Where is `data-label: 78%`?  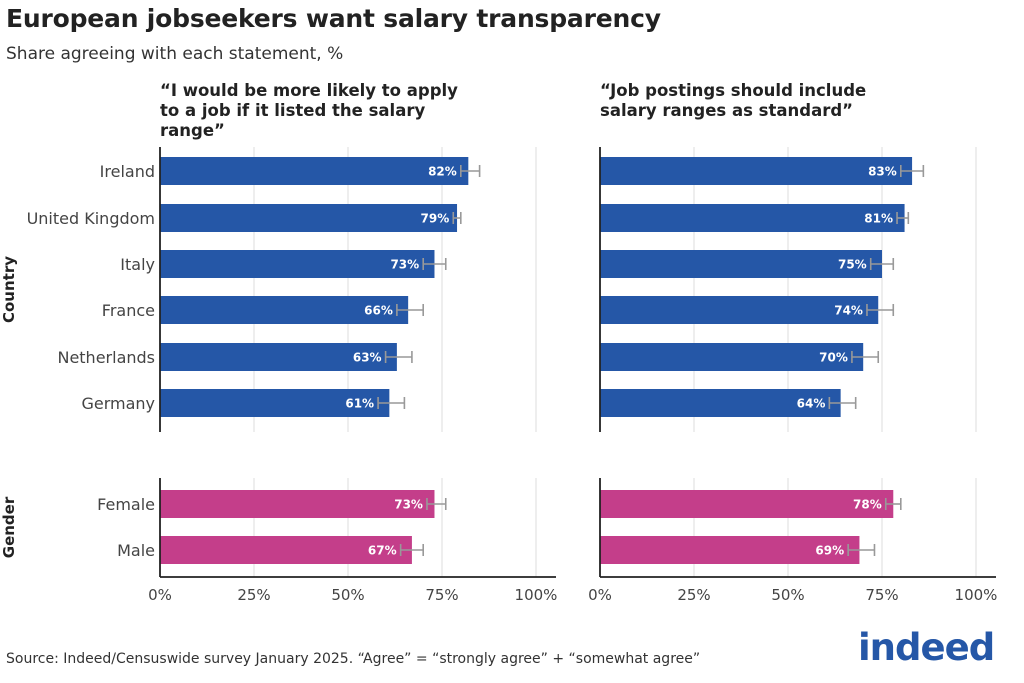
data-label: 78% is located at coordinates (867, 505).